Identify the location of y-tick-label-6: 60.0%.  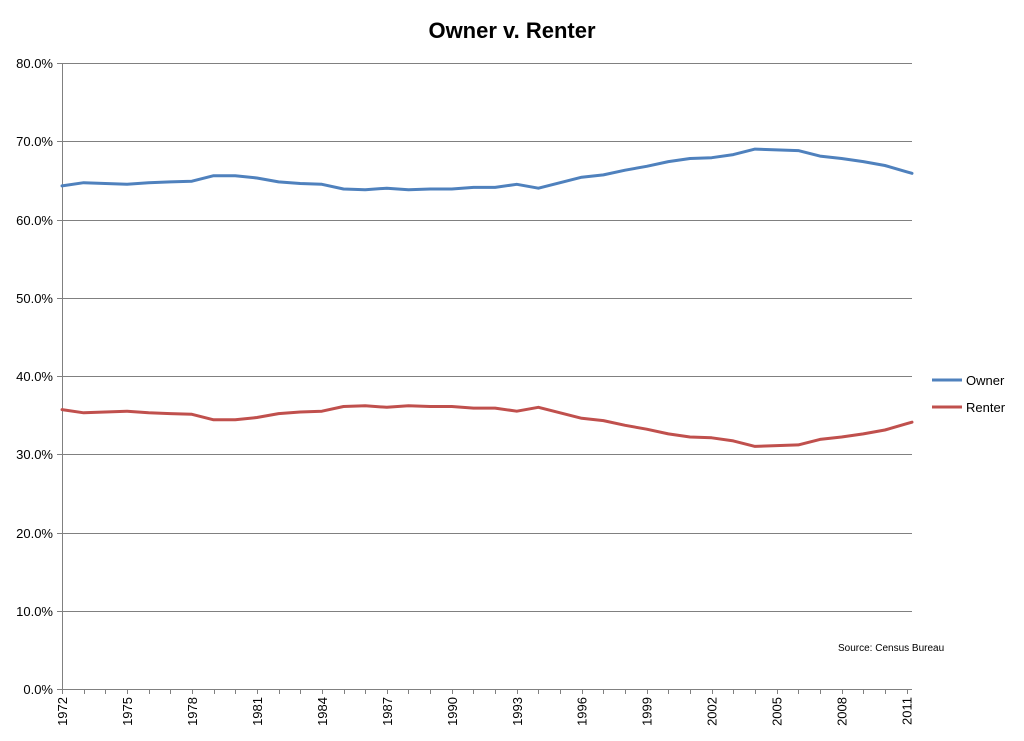
(34, 220).